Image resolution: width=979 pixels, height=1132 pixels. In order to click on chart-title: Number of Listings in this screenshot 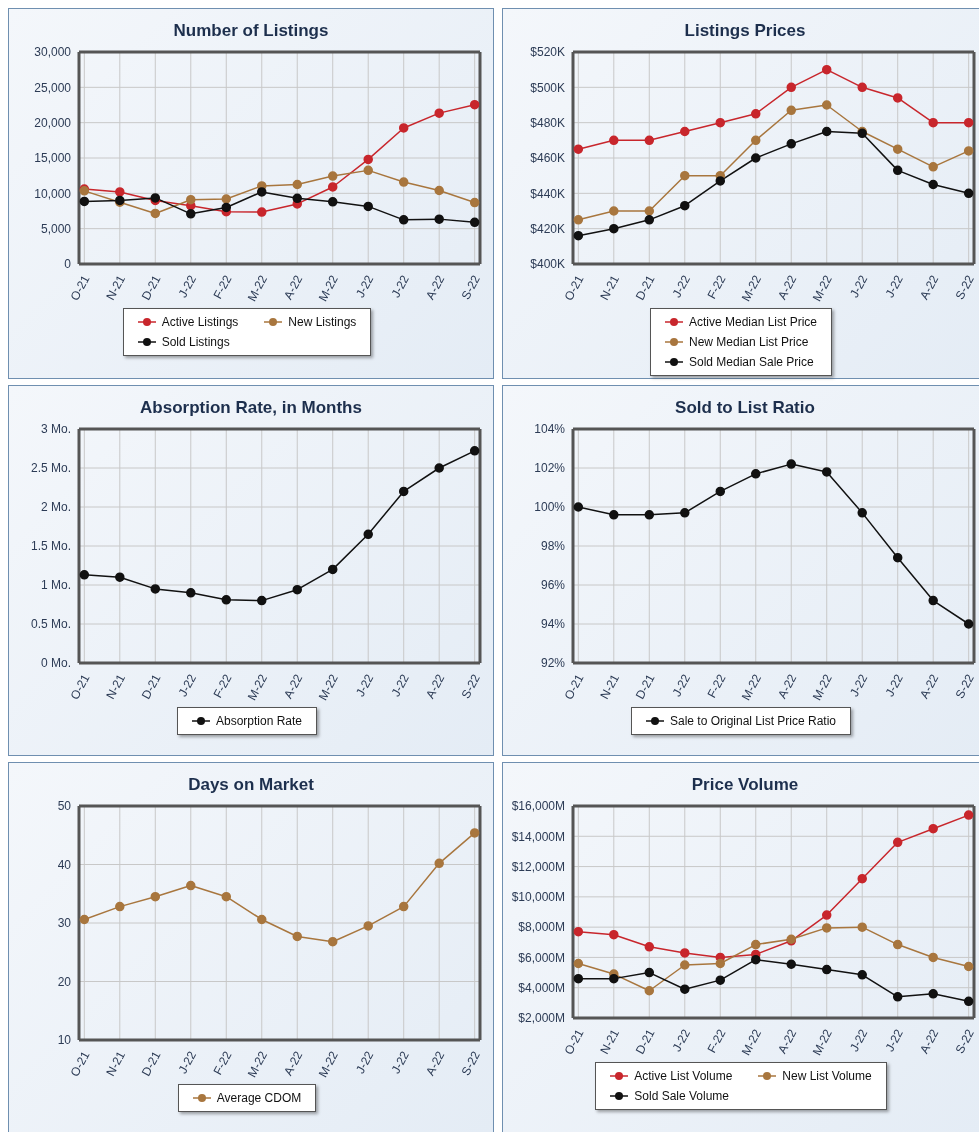, I will do `click(251, 31)`.